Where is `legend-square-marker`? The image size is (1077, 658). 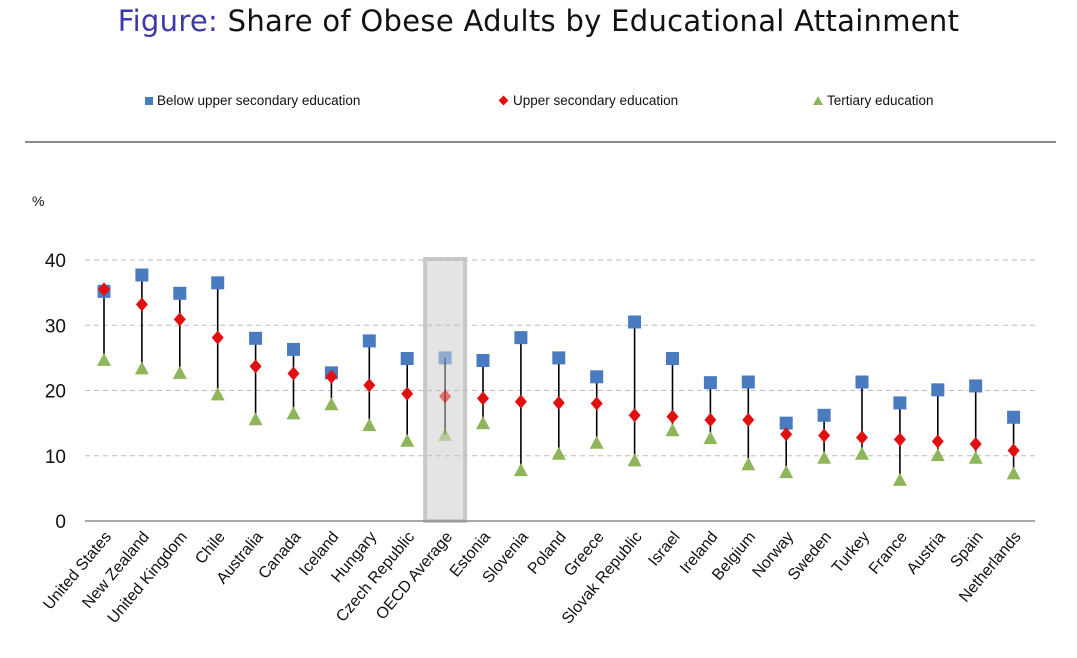 legend-square-marker is located at coordinates (149, 100).